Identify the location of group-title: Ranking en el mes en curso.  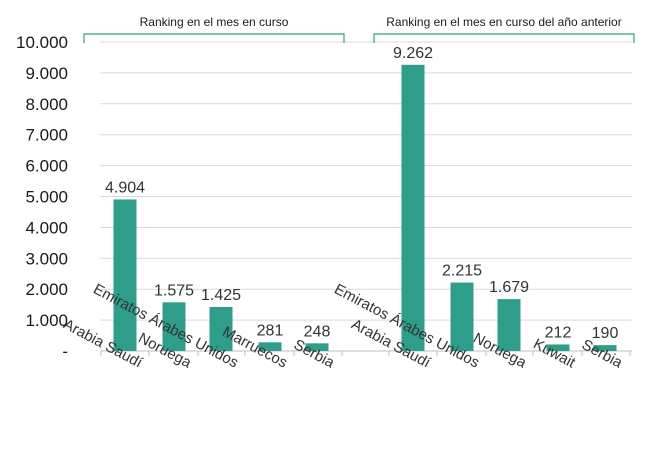
(214, 22).